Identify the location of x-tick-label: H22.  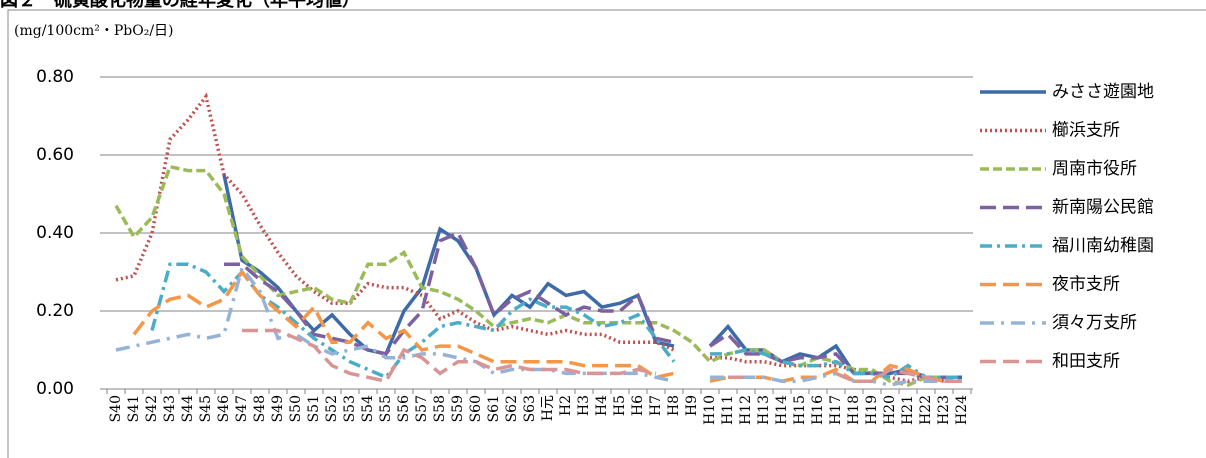
(926, 410).